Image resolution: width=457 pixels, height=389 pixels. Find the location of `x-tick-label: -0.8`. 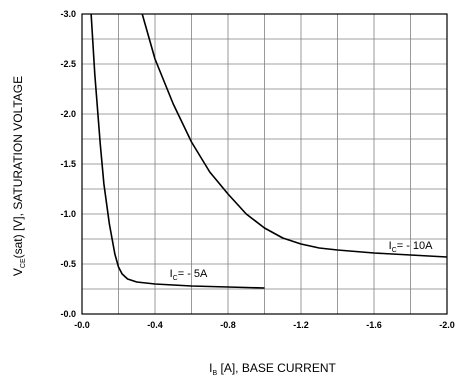

x-tick-label: -0.8 is located at coordinates (228, 325).